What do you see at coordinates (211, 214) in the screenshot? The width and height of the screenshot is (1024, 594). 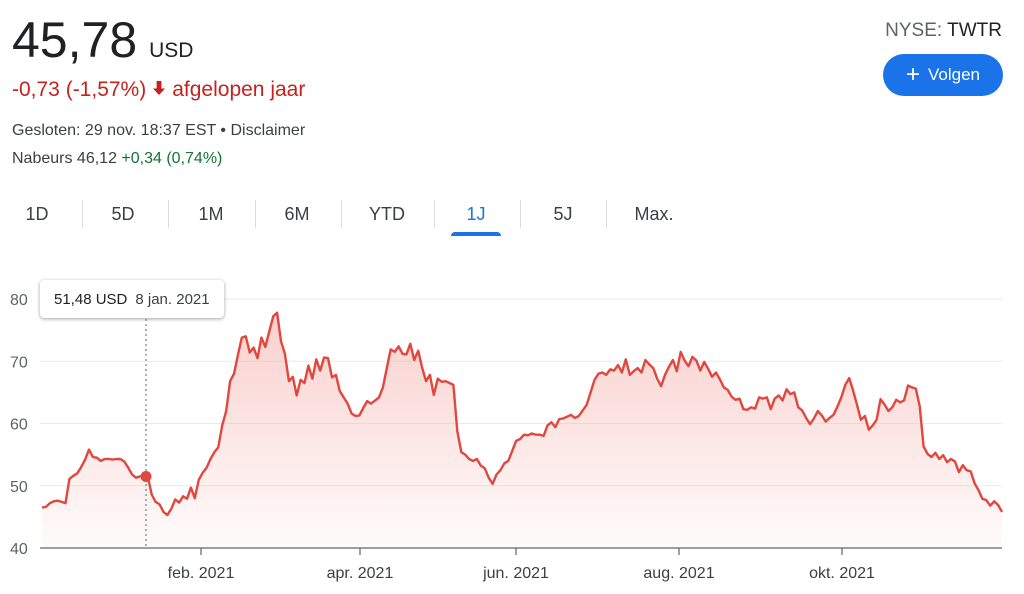 I see `tab-1m: 1M` at bounding box center [211, 214].